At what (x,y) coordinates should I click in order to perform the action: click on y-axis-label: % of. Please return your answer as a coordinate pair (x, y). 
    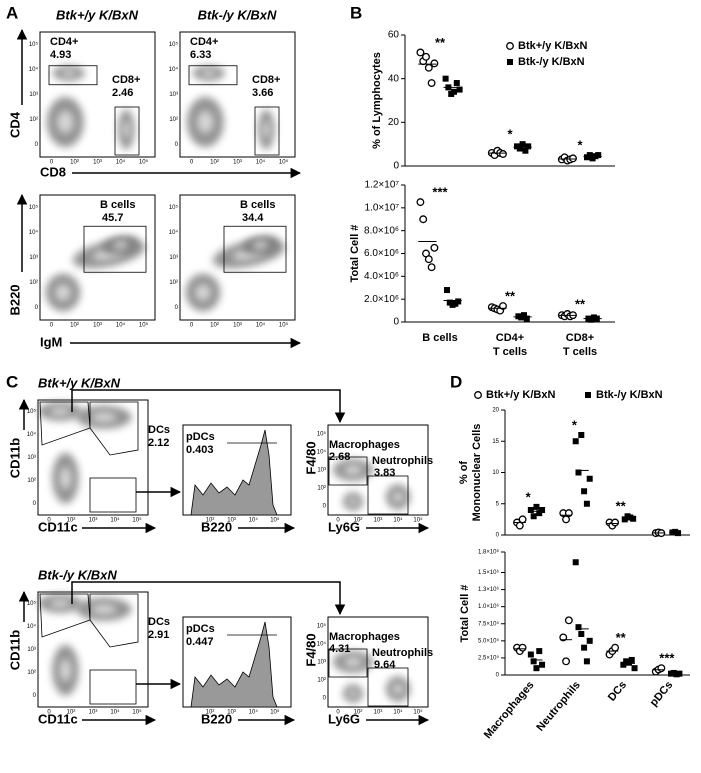
    Looking at the image, I should click on (464, 473).